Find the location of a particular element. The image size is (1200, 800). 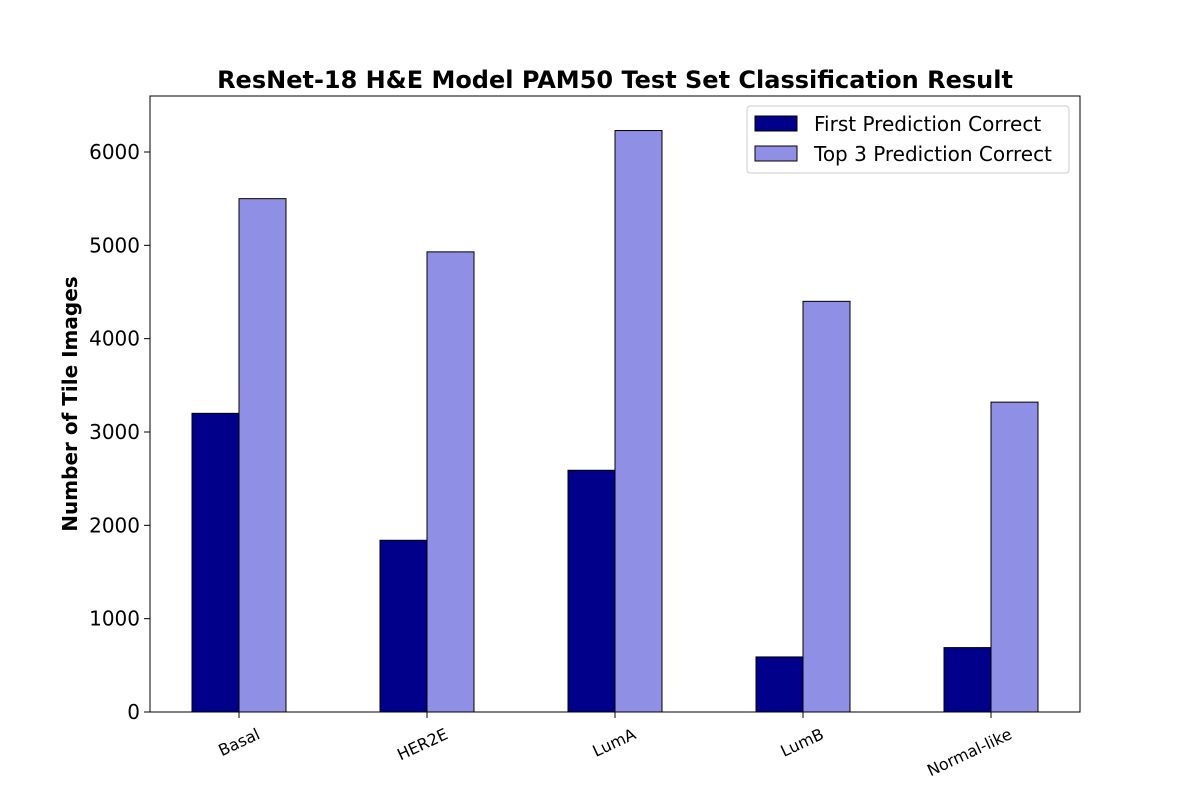

bar-top3-lumb is located at coordinates (826, 506).